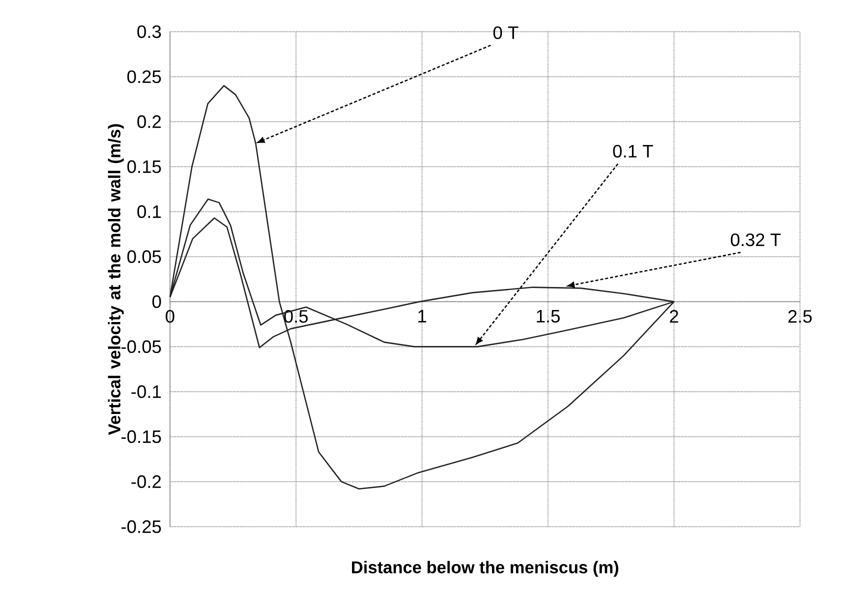 The height and width of the screenshot is (591, 848). I want to click on x-tick-label: 0.5, so click(296, 316).